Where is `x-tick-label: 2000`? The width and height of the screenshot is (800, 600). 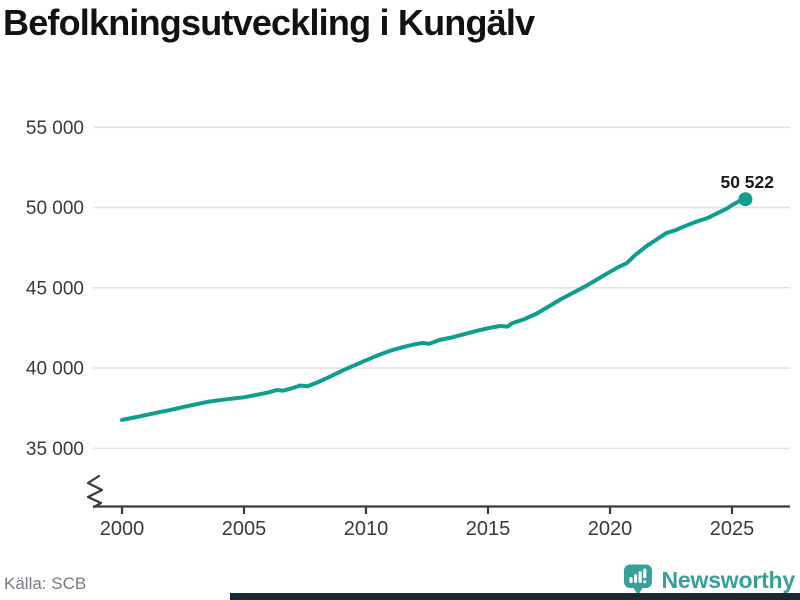 x-tick-label: 2000 is located at coordinates (122, 529).